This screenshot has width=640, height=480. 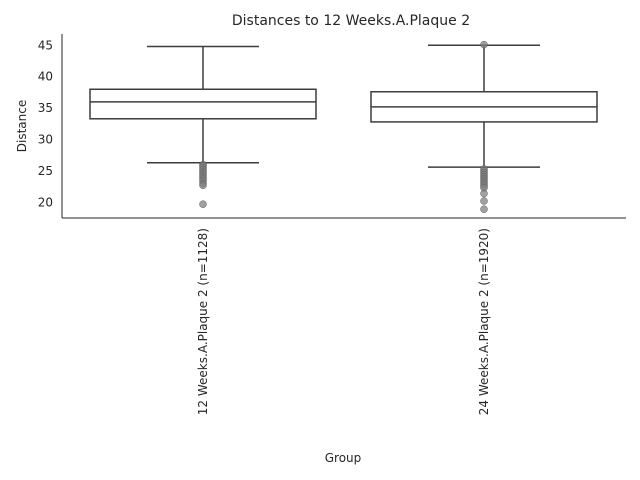 I want to click on y-axis-label: Distance, so click(x=22, y=126).